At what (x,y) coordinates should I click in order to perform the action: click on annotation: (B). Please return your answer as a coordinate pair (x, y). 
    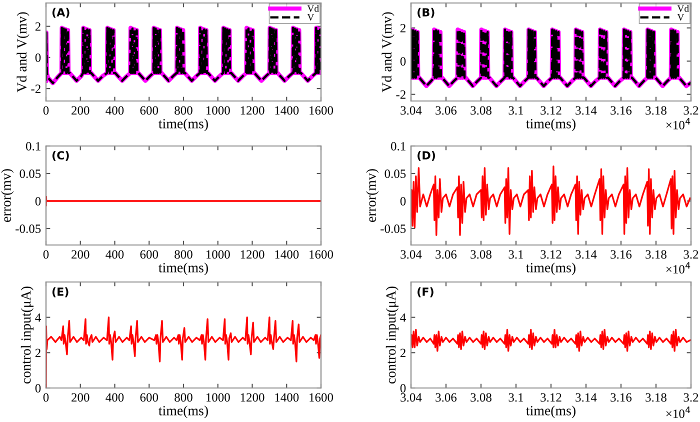
    Looking at the image, I should click on (426, 13).